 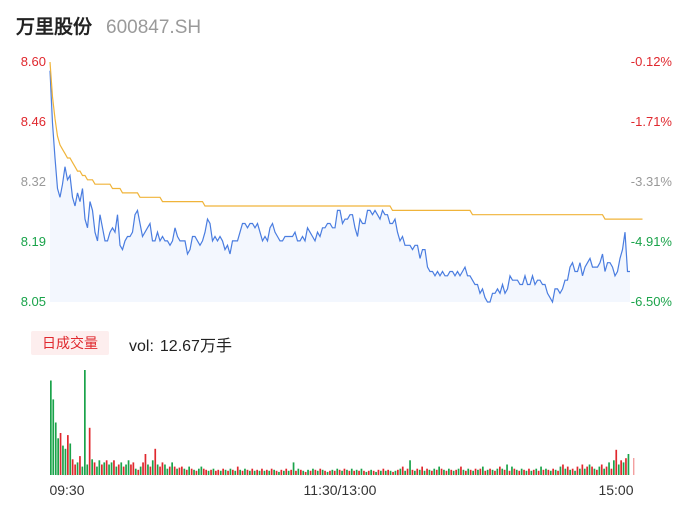 I want to click on y-left-tick: 8.32, so click(x=33, y=181).